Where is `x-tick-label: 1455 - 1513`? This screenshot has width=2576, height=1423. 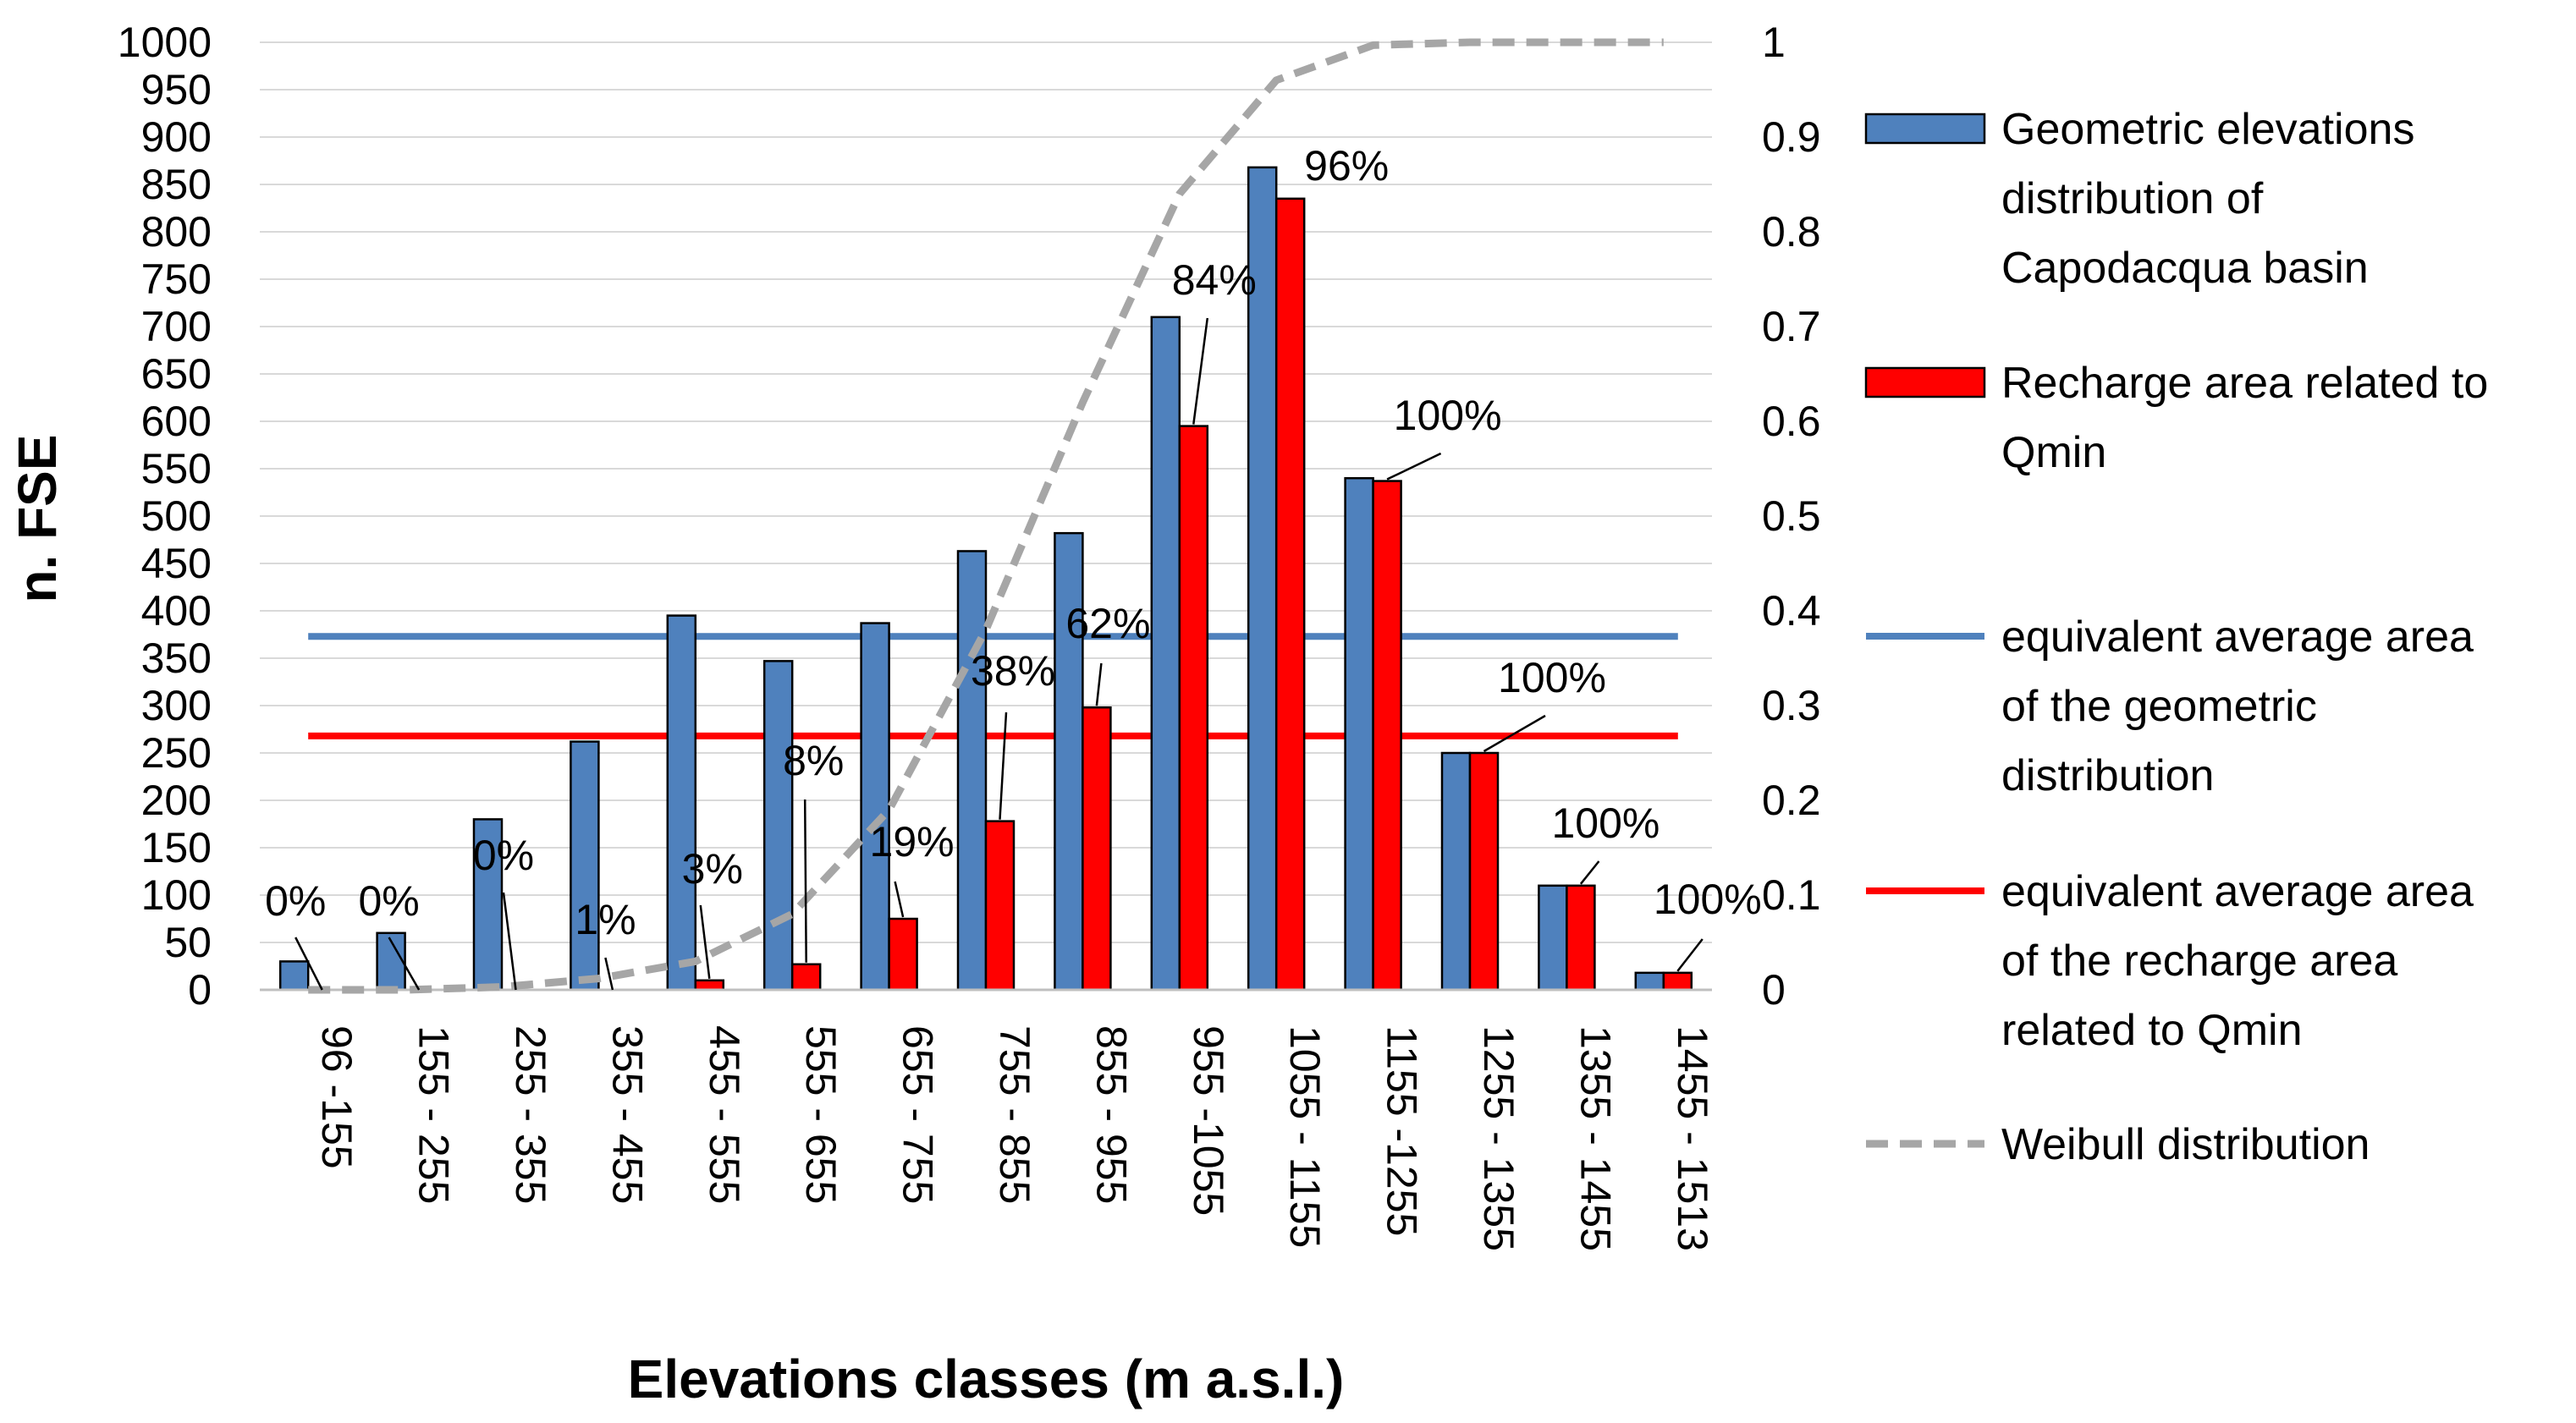 x-tick-label: 1455 - 1513 is located at coordinates (1692, 1138).